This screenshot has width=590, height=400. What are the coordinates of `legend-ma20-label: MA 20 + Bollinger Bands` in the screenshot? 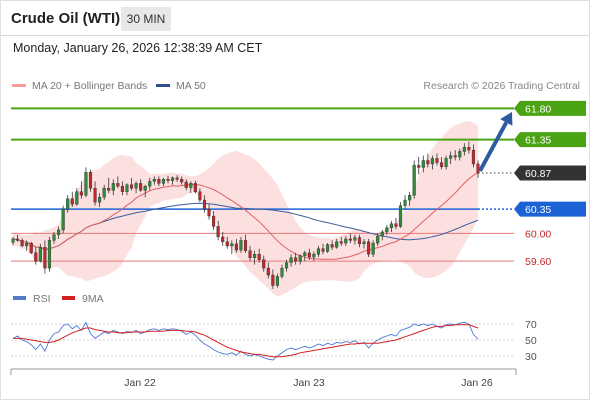 It's located at (90, 86).